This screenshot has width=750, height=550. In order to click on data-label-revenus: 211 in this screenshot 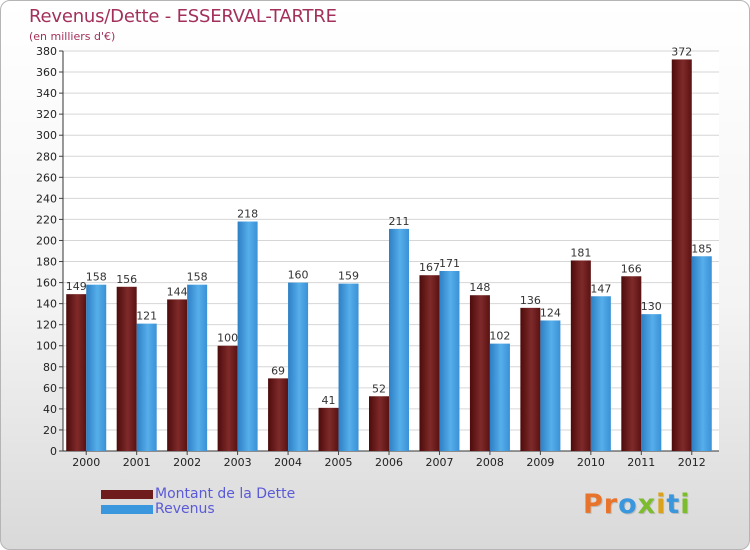, I will do `click(399, 221)`.